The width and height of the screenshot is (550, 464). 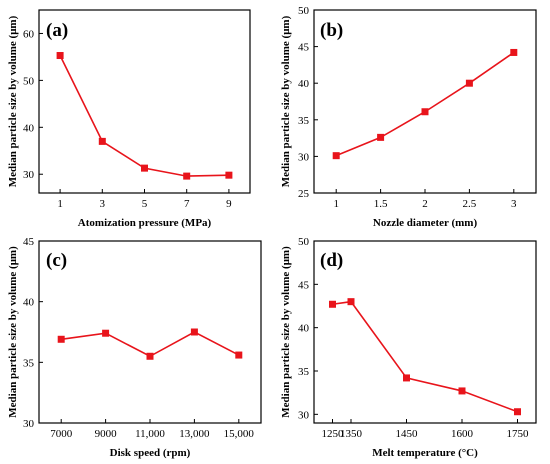 What do you see at coordinates (150, 434) in the screenshot?
I see `x-tick-label: 11,000` at bounding box center [150, 434].